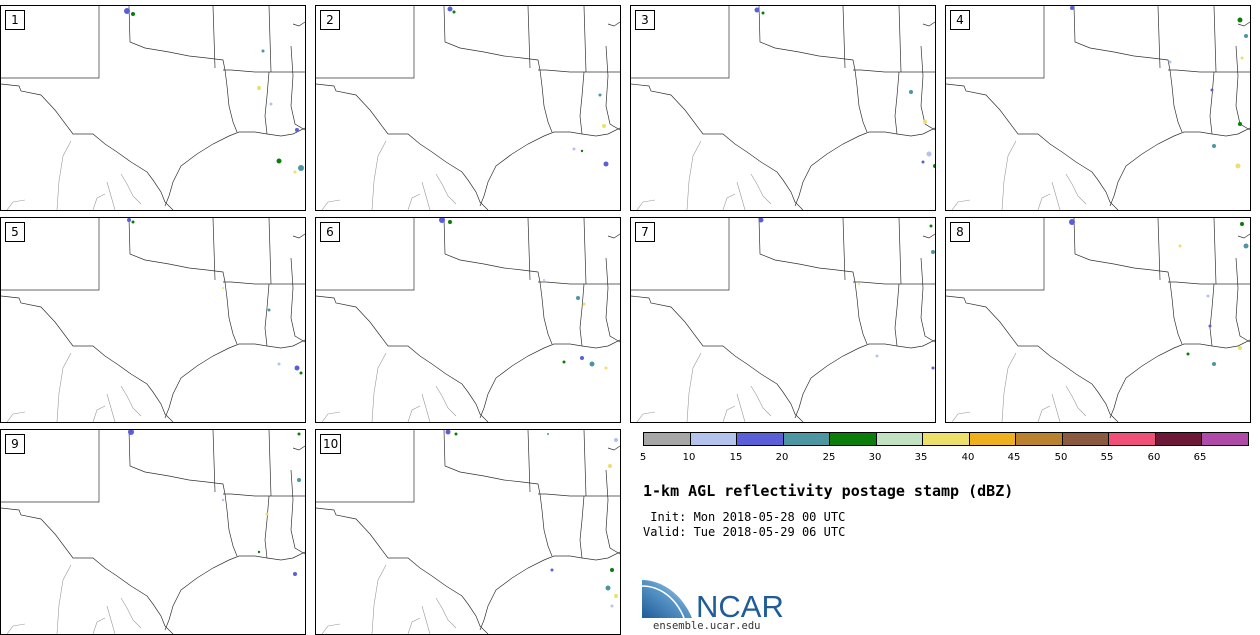 This screenshot has height=635, width=1260. I want to click on panel-number: 1, so click(15, 20).